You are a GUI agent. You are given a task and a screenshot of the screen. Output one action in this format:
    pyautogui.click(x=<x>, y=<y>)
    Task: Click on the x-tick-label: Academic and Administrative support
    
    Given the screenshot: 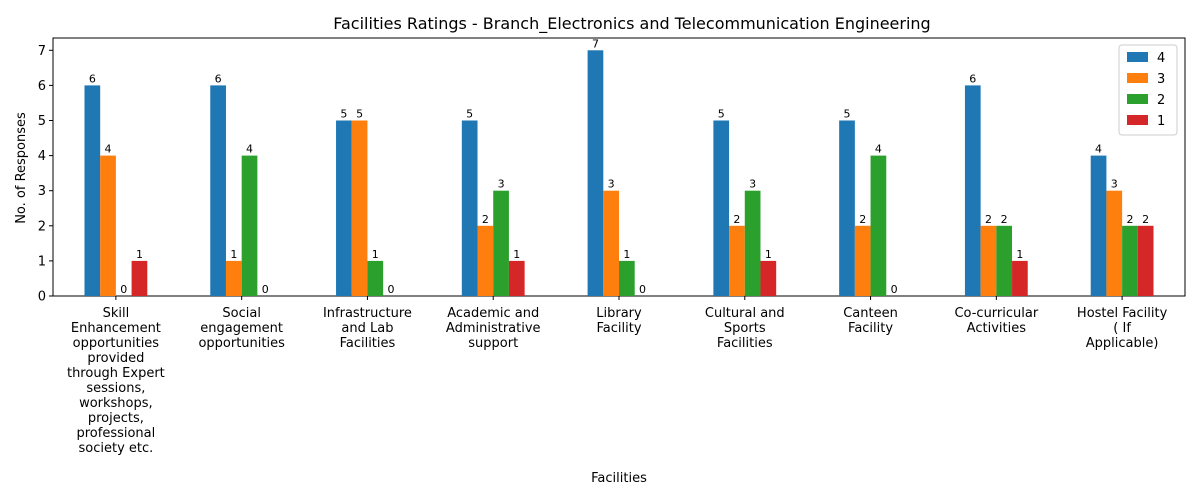 What is the action you would take?
    pyautogui.click(x=493, y=328)
    